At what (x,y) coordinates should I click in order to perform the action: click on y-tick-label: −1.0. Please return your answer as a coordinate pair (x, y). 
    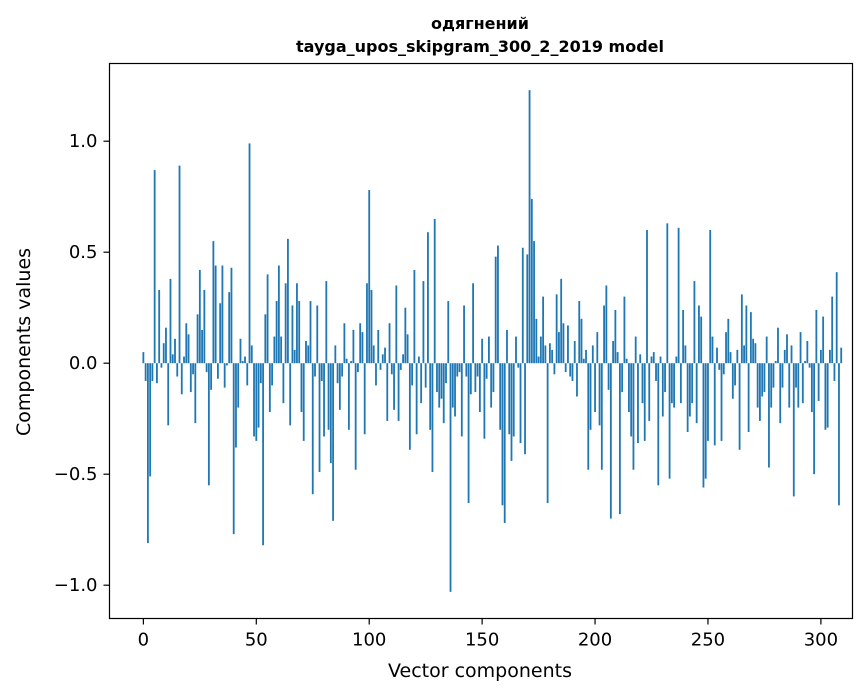
    Looking at the image, I should click on (76, 585).